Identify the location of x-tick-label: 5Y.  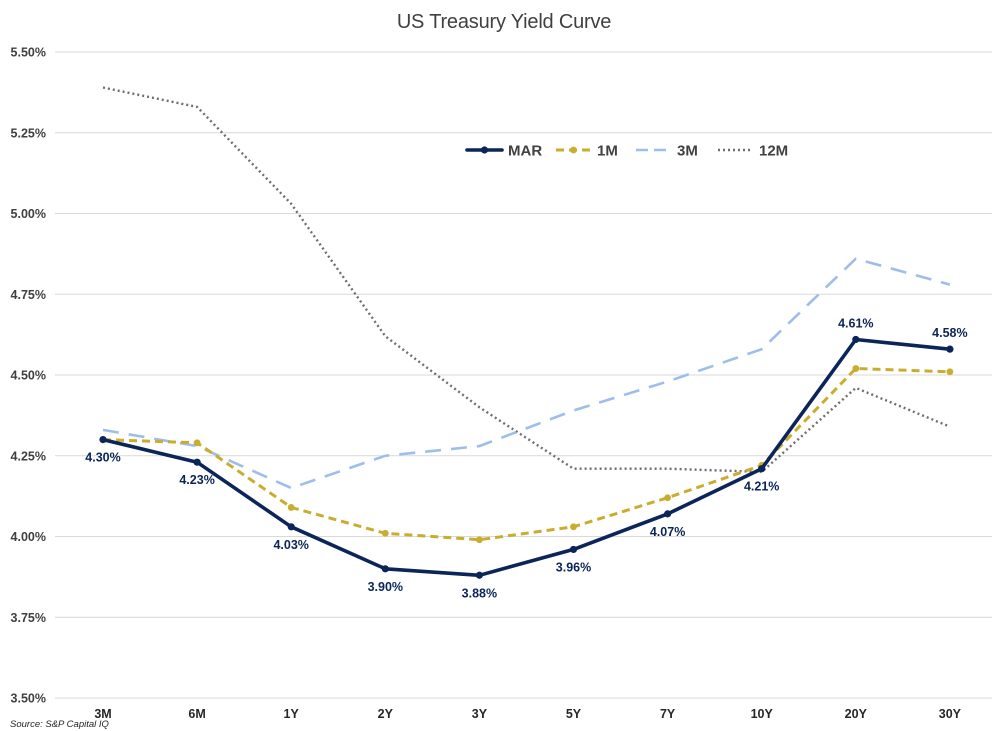
(574, 714).